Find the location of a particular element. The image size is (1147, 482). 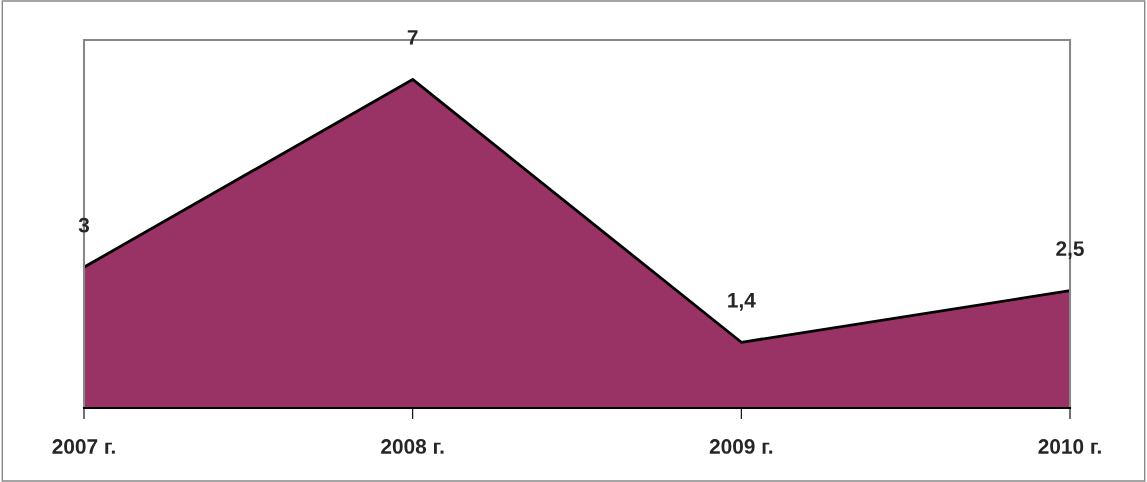

data-label: 1,4 is located at coordinates (742, 302).